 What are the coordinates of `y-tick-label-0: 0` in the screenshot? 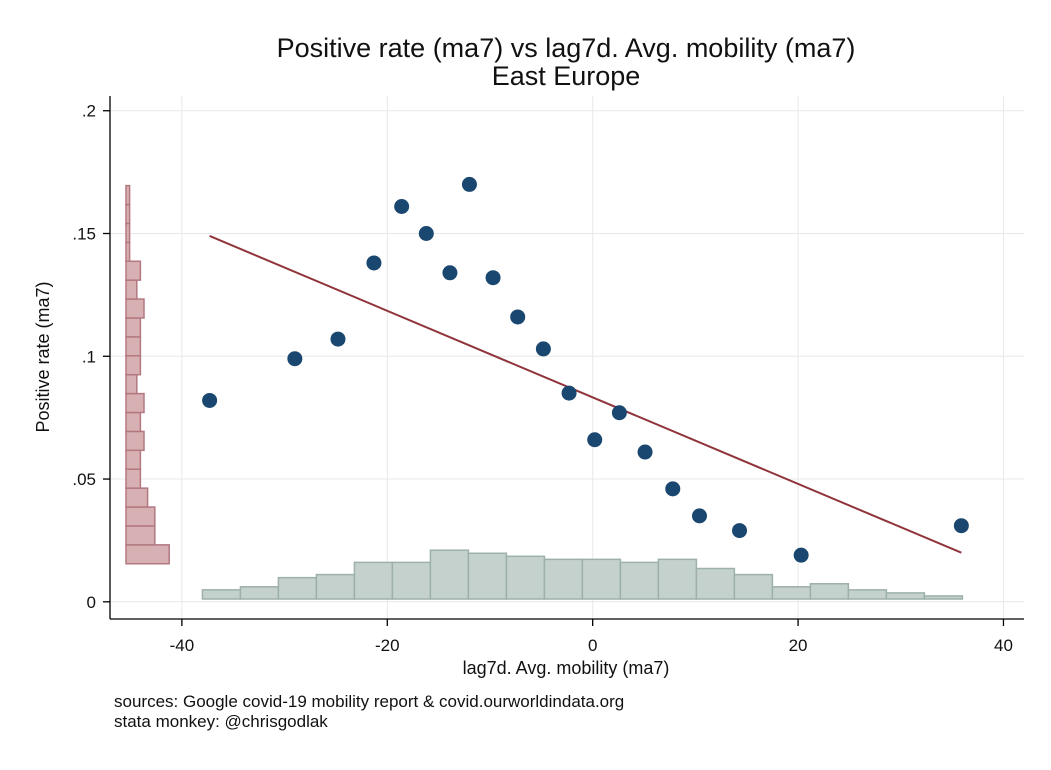 It's located at (91, 602).